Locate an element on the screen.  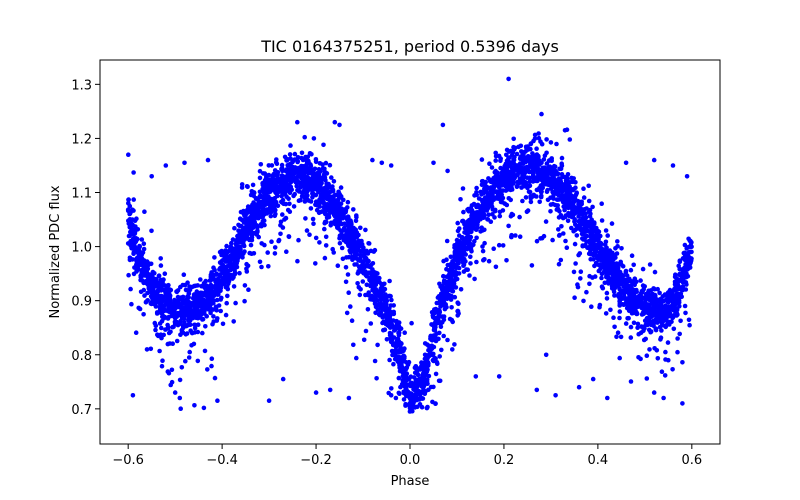
y-tick-label: 1.3 is located at coordinates (81, 85).